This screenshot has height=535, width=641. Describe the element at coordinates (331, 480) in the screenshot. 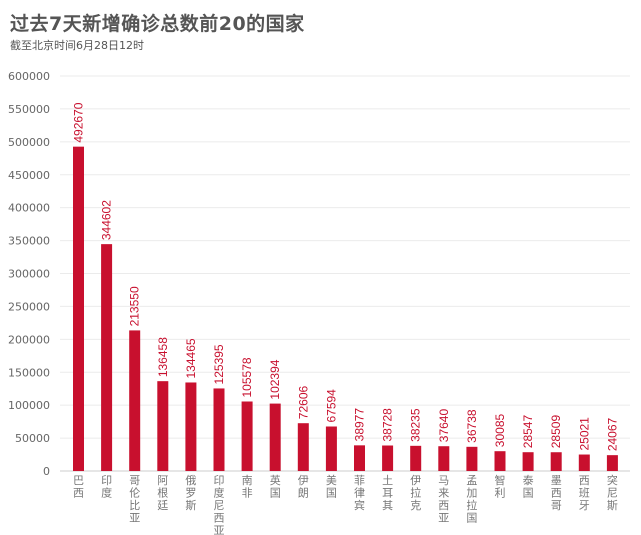

I see `x-category-label: 美` at that location.